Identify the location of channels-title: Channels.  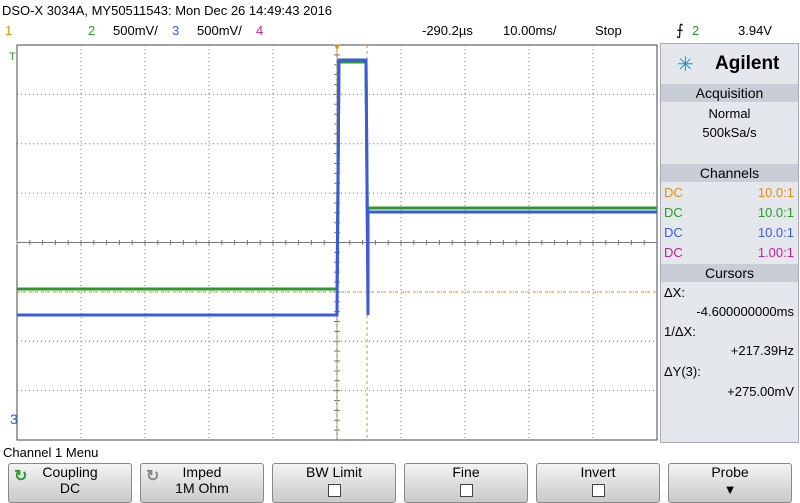
(729, 173).